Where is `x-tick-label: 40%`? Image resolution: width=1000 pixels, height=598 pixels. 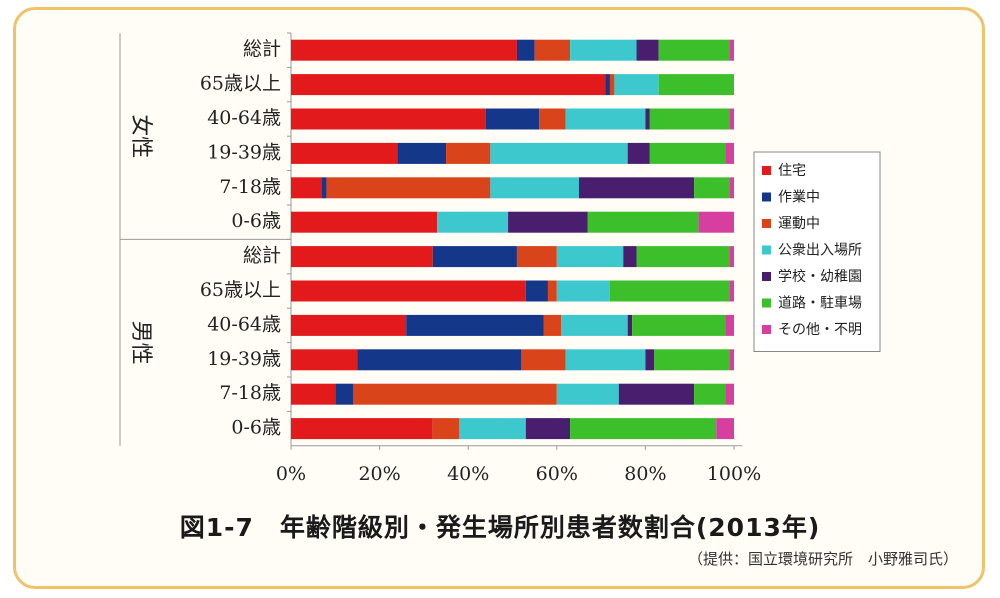 x-tick-label: 40% is located at coordinates (468, 474).